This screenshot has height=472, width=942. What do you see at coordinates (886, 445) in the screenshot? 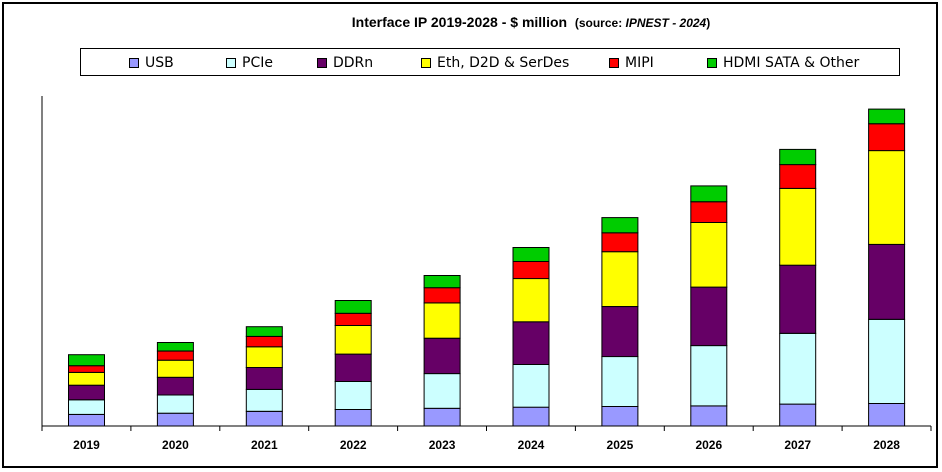
I see `x-tick-label-2028: 2028` at bounding box center [886, 445].